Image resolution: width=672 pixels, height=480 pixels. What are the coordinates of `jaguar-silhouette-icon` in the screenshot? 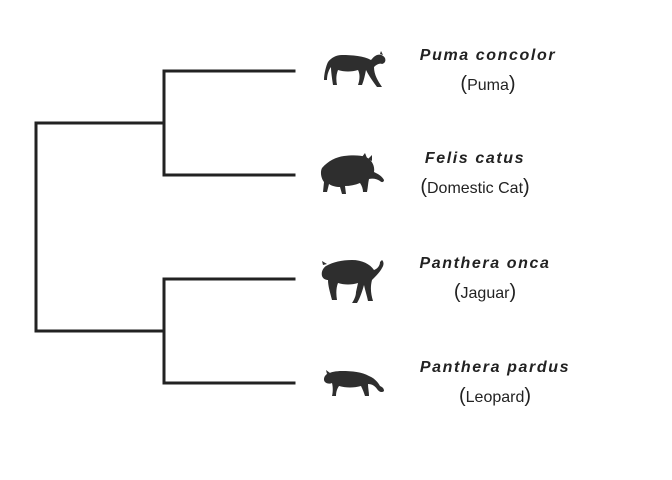 It's located at (352, 281).